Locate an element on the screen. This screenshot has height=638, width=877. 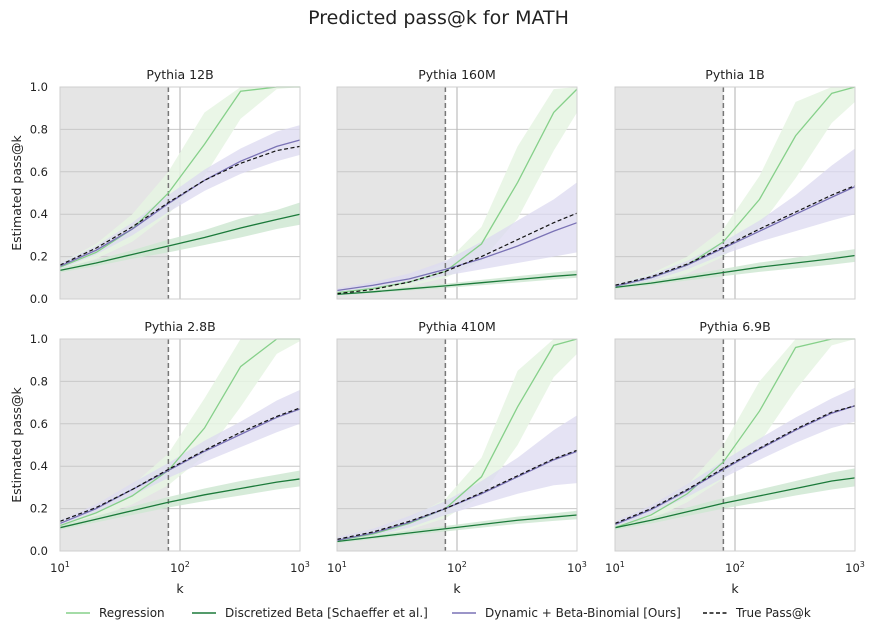
panel-5: Pythia 410M 10¹ 10² 10³ k is located at coordinates (457, 457).